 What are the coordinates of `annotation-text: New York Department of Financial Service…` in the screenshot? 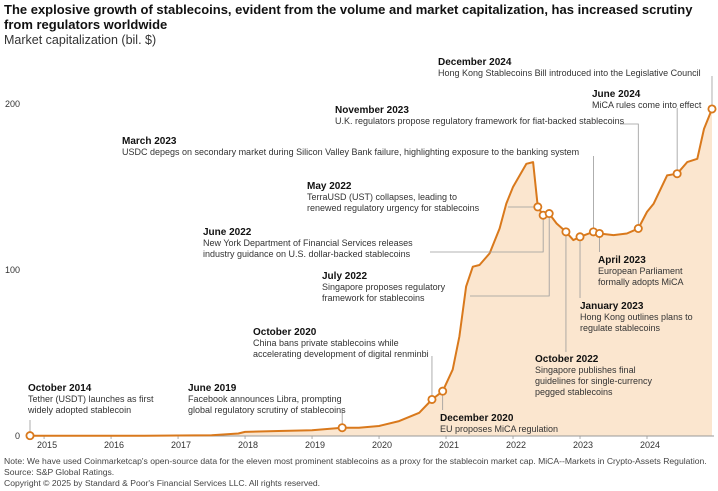 It's located at (308, 243).